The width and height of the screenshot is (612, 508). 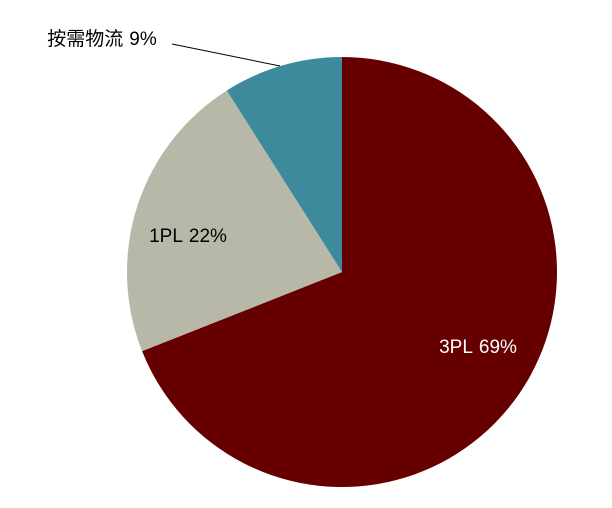 What do you see at coordinates (456, 347) in the screenshot?
I see `category-label: 3PL` at bounding box center [456, 347].